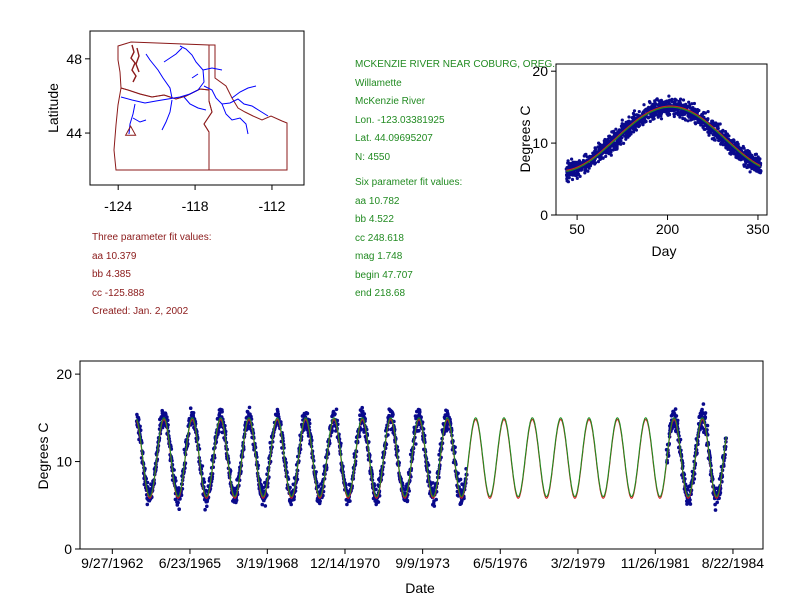  Describe the element at coordinates (661, 139) in the screenshot. I see `seasonal-frame` at that location.